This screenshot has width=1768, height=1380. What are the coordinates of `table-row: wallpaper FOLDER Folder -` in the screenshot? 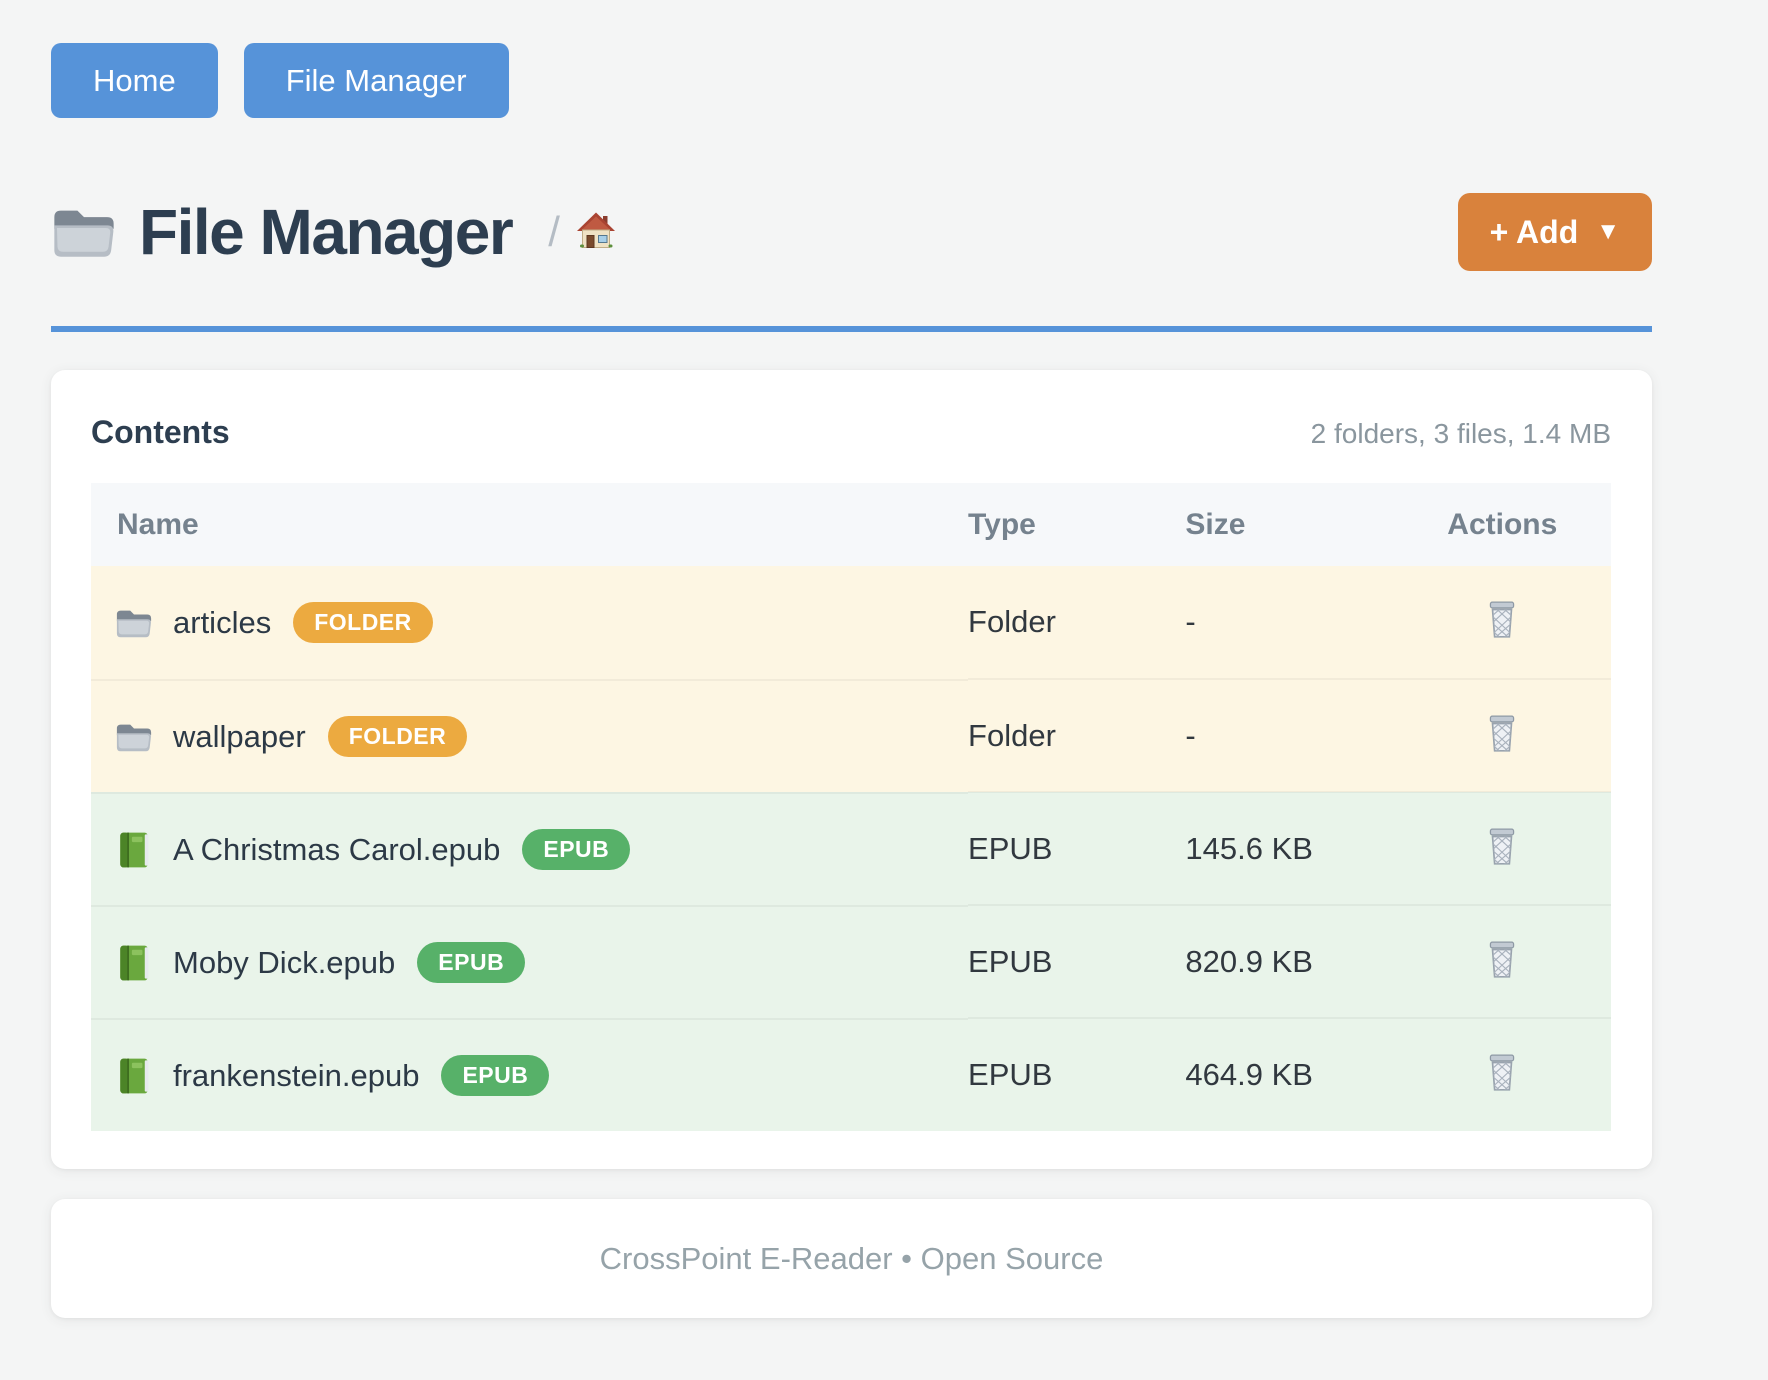 It's located at (851, 735).